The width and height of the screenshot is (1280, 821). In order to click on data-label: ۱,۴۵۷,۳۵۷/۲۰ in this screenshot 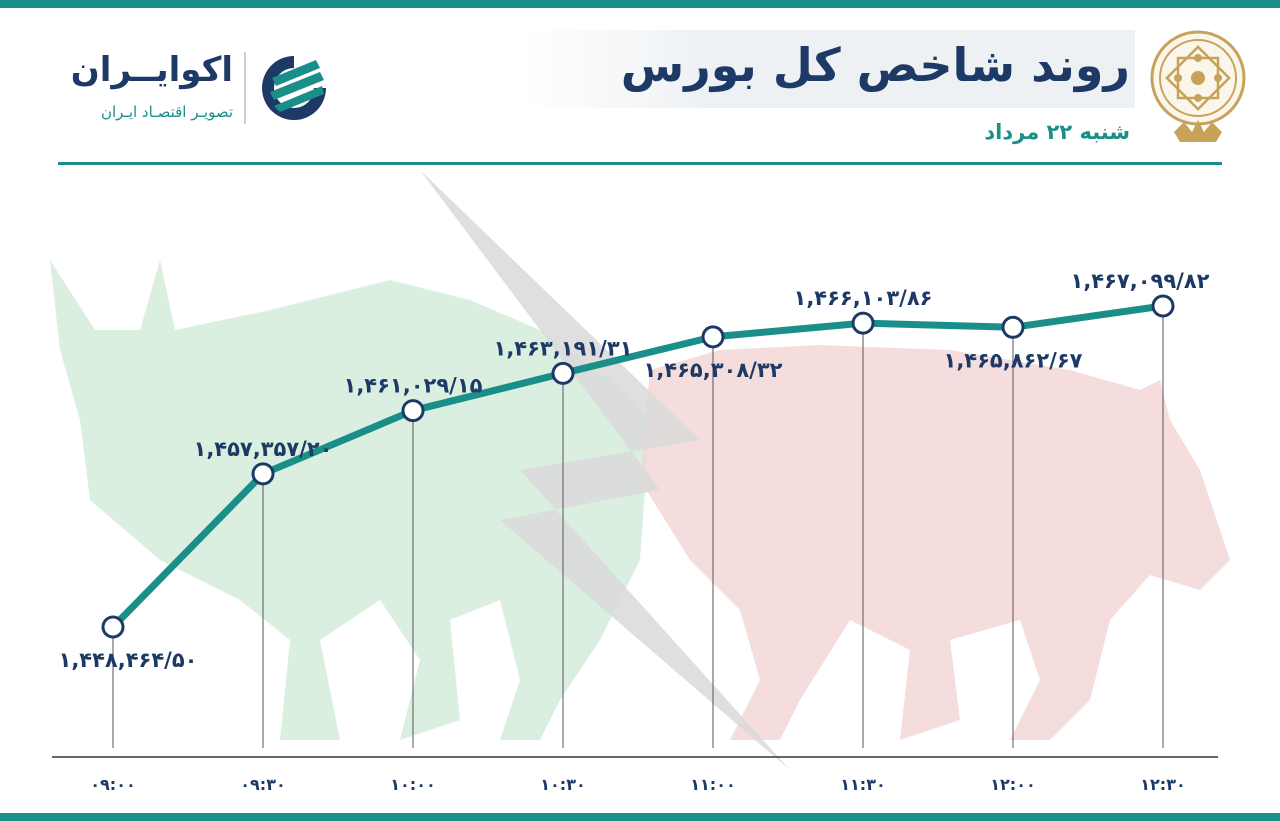, I will do `click(263, 449)`.